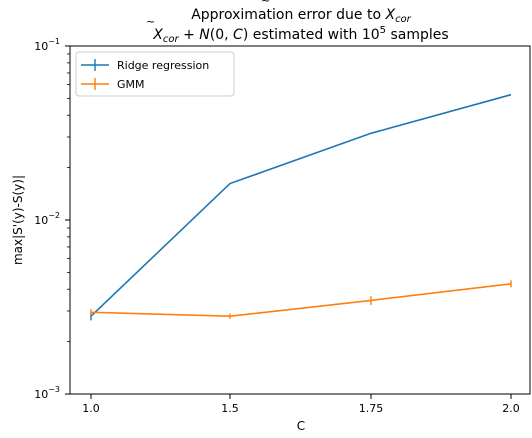  I want to click on chart-title-estimated: estimated with, so click(305, 35).